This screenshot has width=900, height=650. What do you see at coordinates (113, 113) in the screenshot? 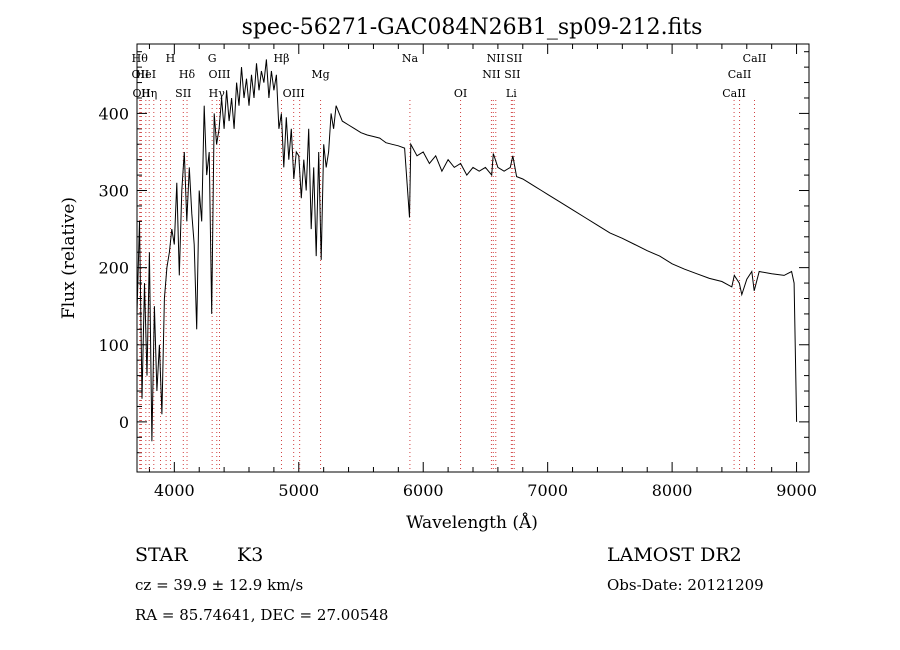
I see `y-tick-label: 400` at bounding box center [113, 113].